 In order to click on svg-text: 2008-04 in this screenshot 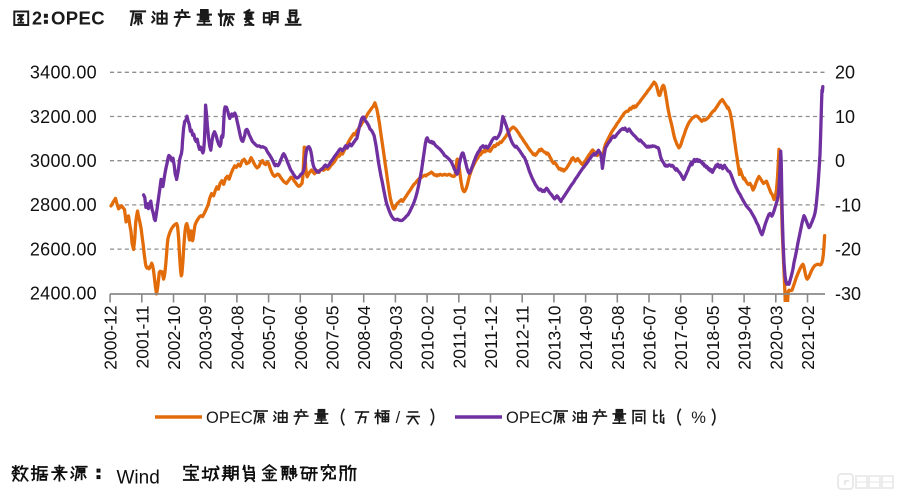, I will do `click(364, 337)`.